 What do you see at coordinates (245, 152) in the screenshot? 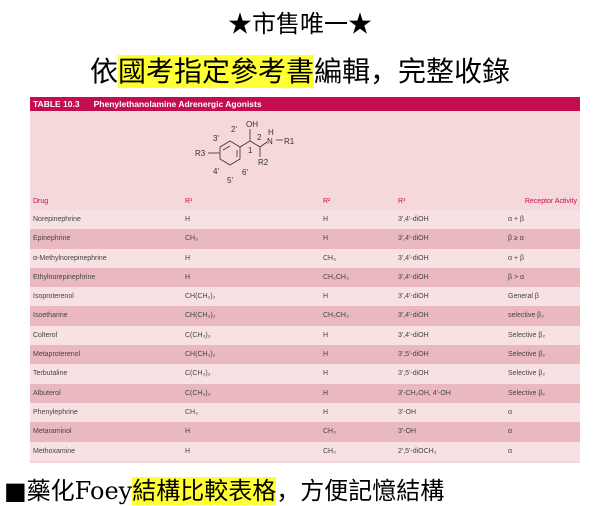
I see `chemical-structure: OH H N R1 R2 R3 1 2 2' 3' 4' 5' 6'` at bounding box center [245, 152].